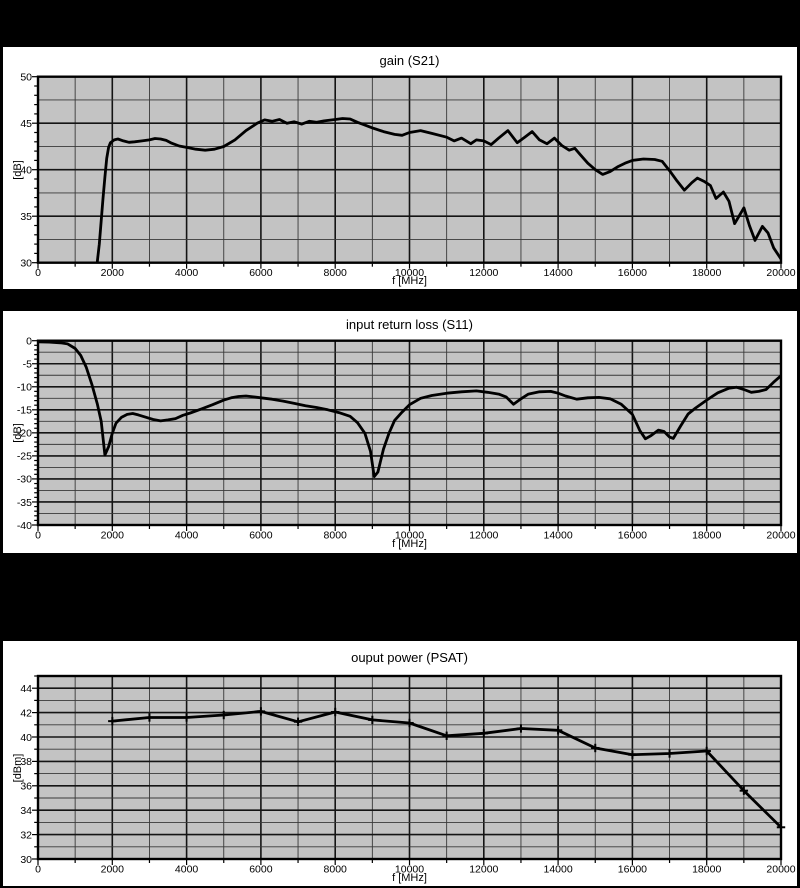 The height and width of the screenshot is (888, 800). Describe the element at coordinates (409, 281) in the screenshot. I see `x-axis-label-gain: f [MHz]` at that location.